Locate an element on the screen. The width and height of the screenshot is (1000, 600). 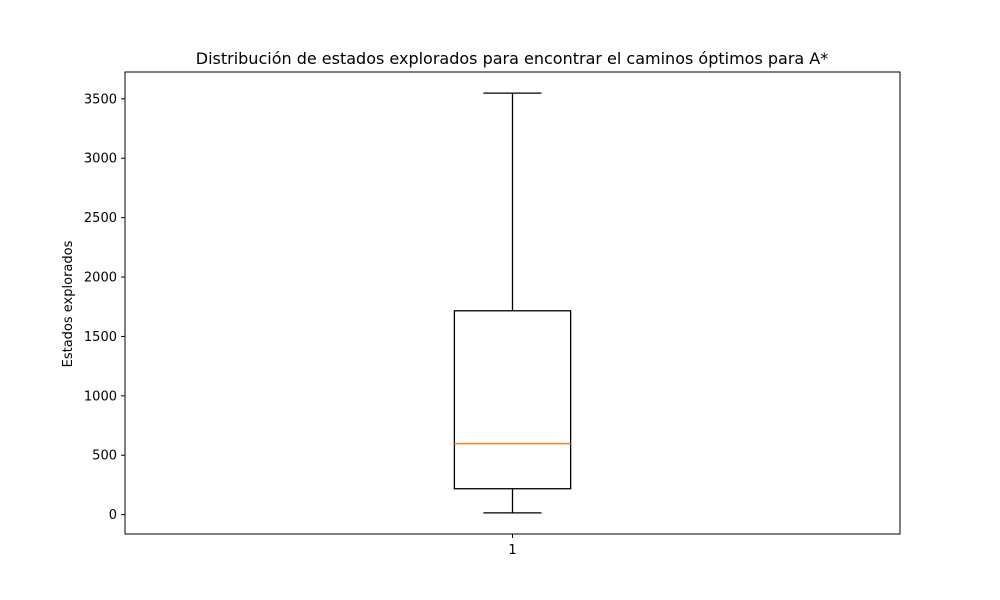
x-axis: 1 is located at coordinates (512, 546).